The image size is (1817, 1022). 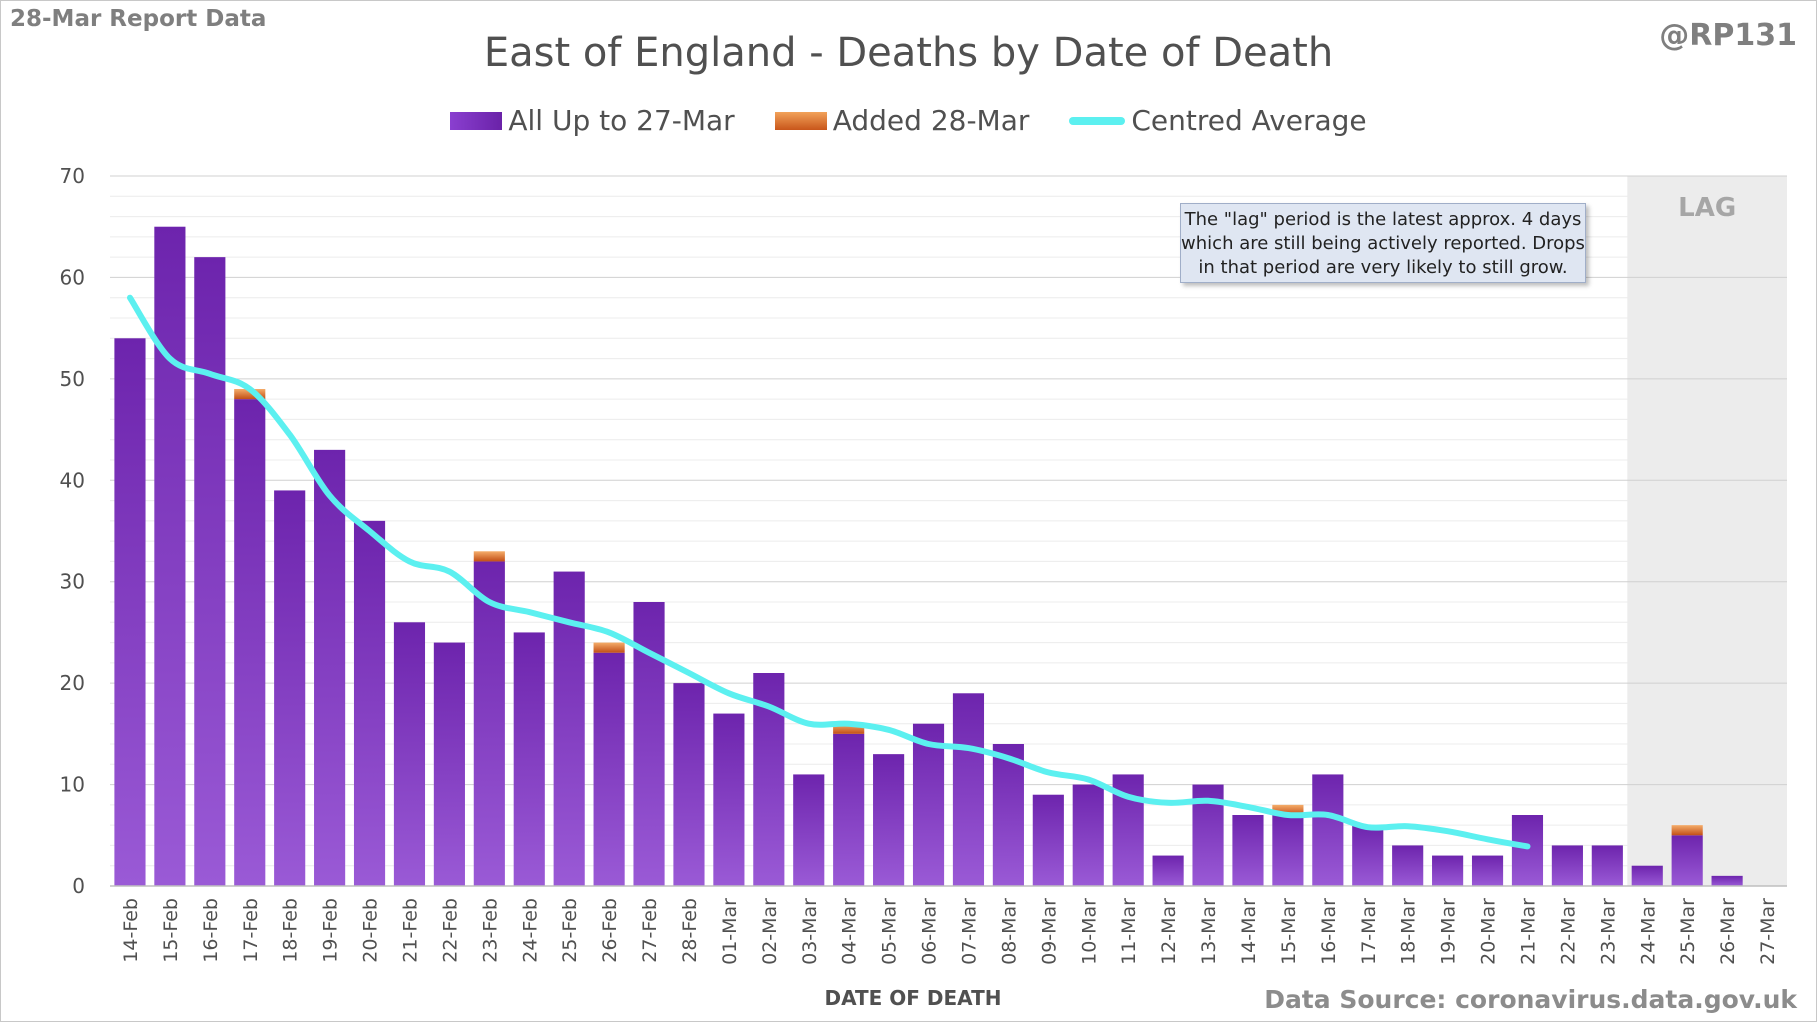 I want to click on x-tick-label: 04-Mar, so click(x=850, y=931).